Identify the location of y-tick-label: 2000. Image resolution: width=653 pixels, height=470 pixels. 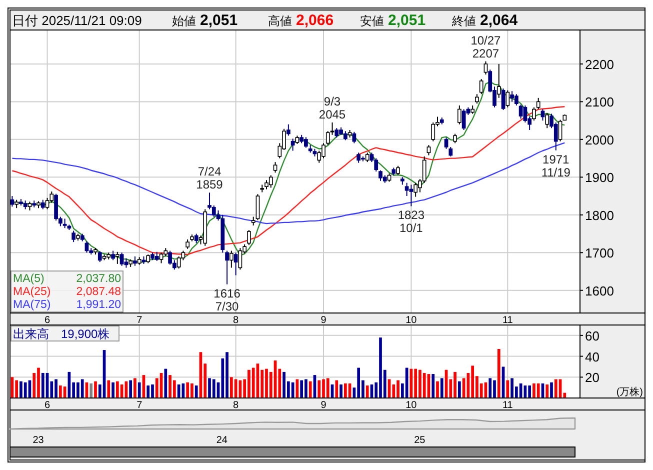
(599, 140).